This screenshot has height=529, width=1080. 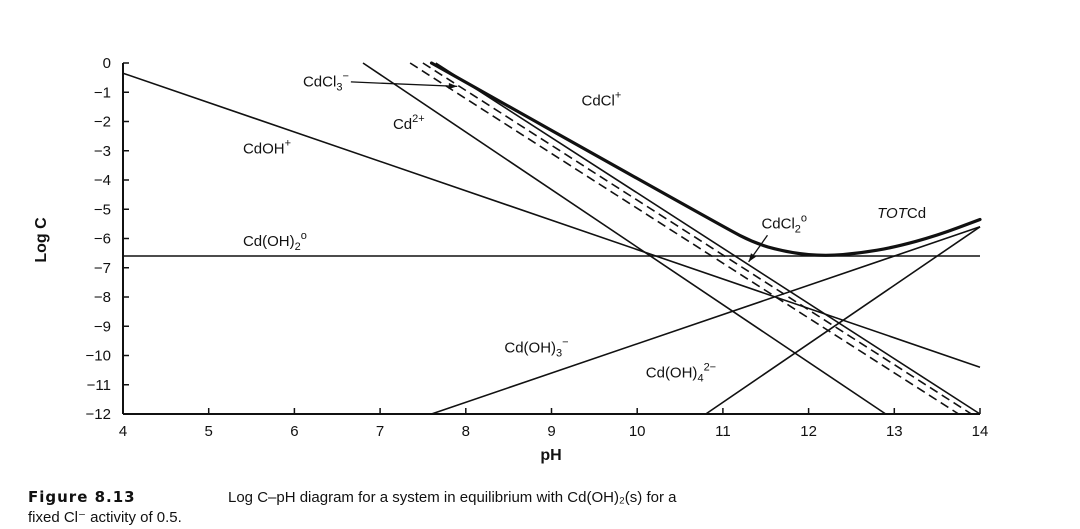 I want to click on label-cdoh: CdOH+, so click(x=267, y=148).